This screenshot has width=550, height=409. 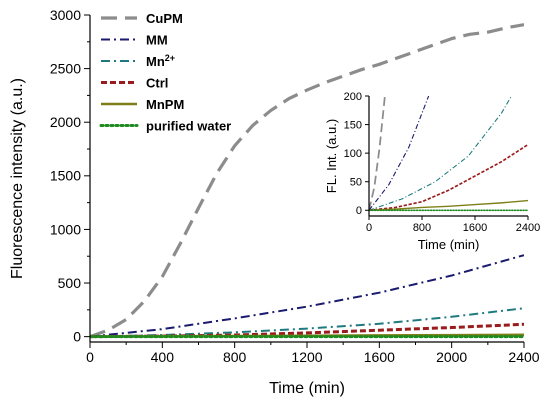 What do you see at coordinates (90, 357) in the screenshot?
I see `main-x-tick-label-0: 0` at bounding box center [90, 357].